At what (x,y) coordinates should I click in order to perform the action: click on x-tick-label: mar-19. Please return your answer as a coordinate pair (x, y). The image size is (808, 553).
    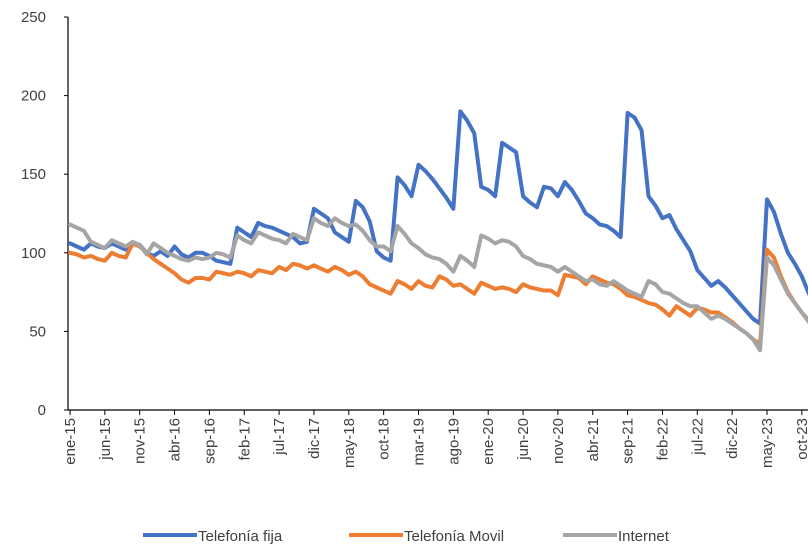
    Looking at the image, I should click on (419, 442).